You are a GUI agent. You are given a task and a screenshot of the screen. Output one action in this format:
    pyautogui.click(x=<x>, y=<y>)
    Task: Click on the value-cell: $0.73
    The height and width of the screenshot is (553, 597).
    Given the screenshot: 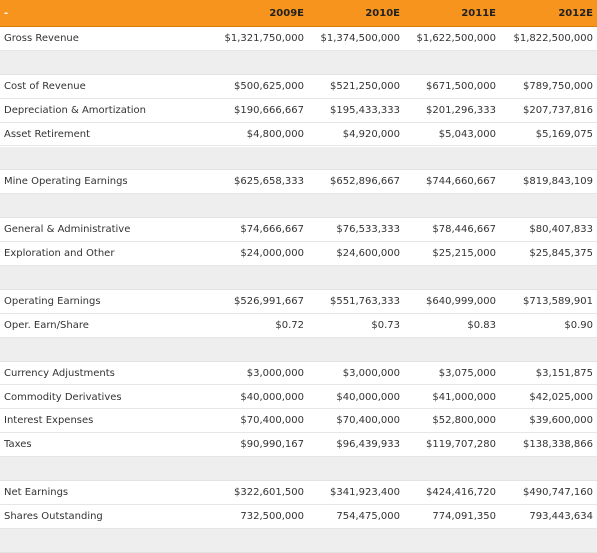 What is the action you would take?
    pyautogui.click(x=385, y=325)
    